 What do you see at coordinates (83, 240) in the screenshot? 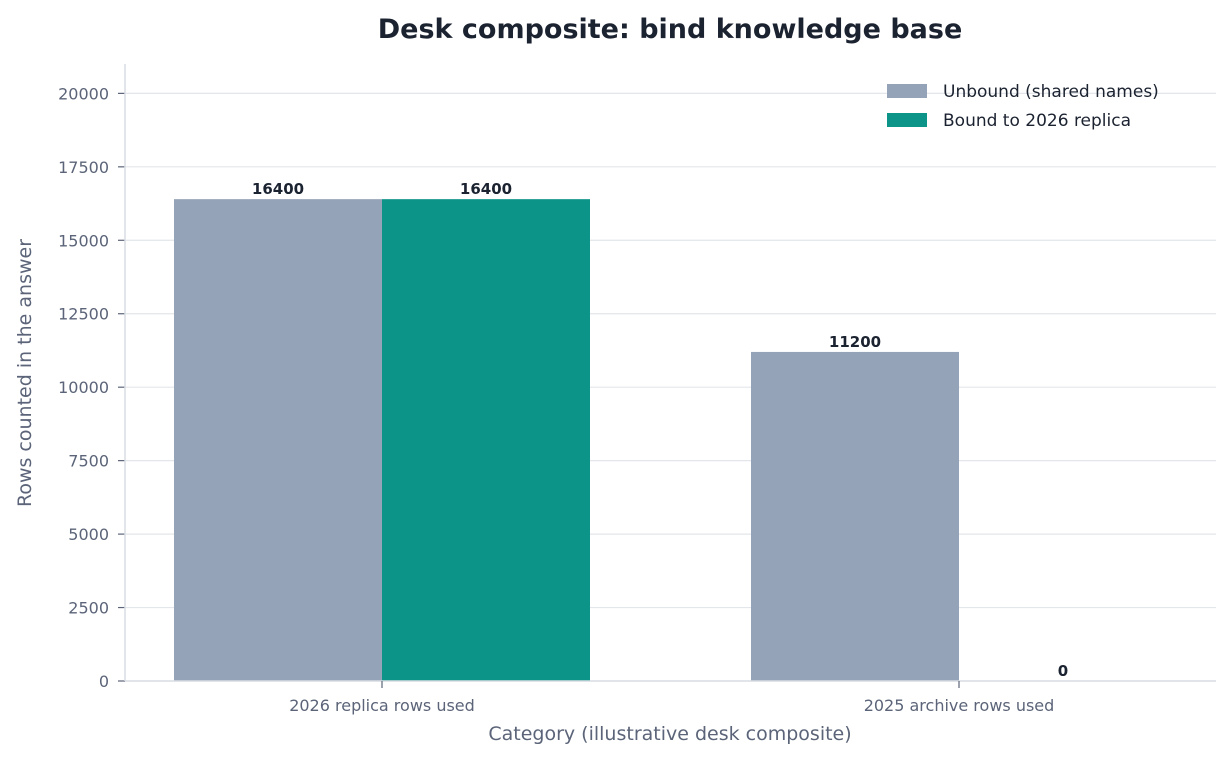
I see `y-tick-label: 15000` at bounding box center [83, 240].